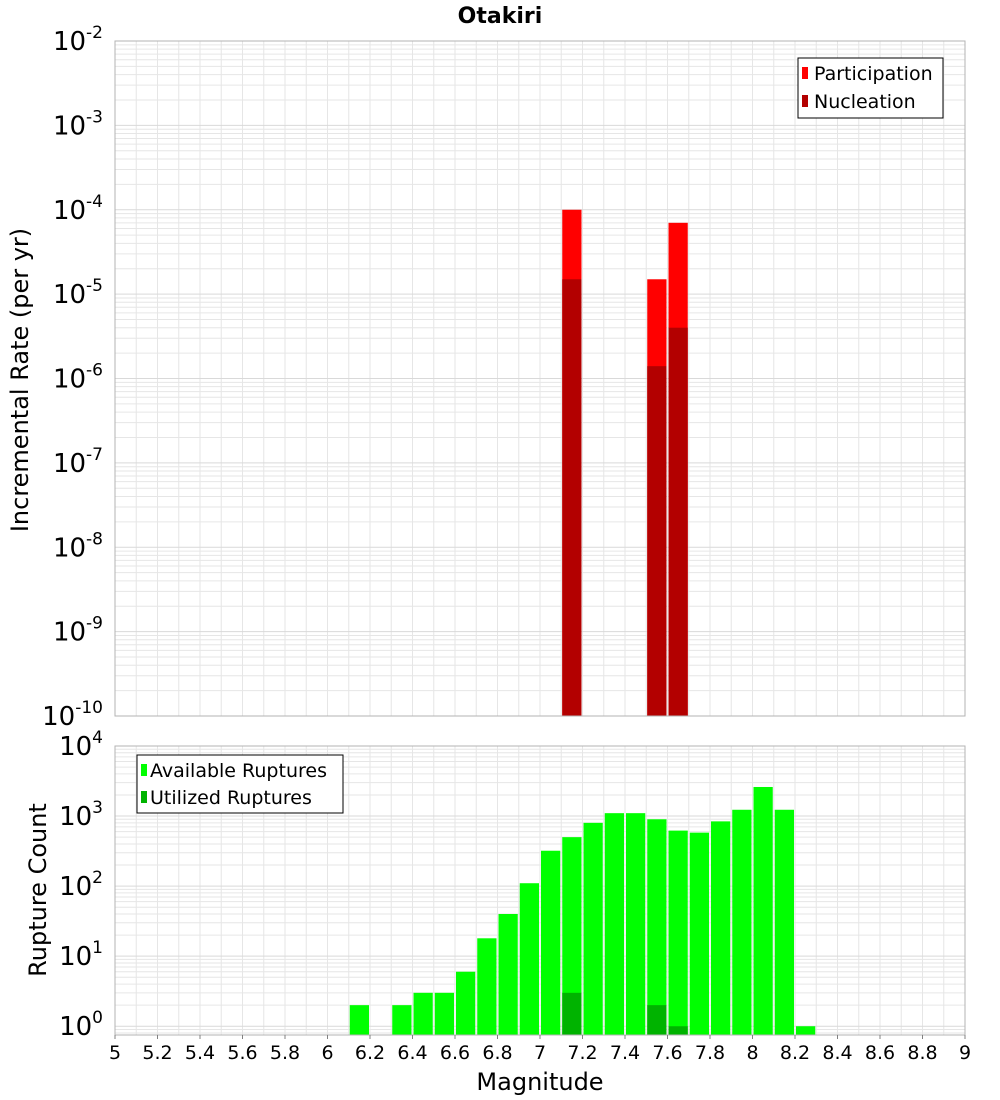 The image size is (1000, 1100). What do you see at coordinates (94, 371) in the screenshot?
I see `top-y-tick-exponent: -6` at bounding box center [94, 371].